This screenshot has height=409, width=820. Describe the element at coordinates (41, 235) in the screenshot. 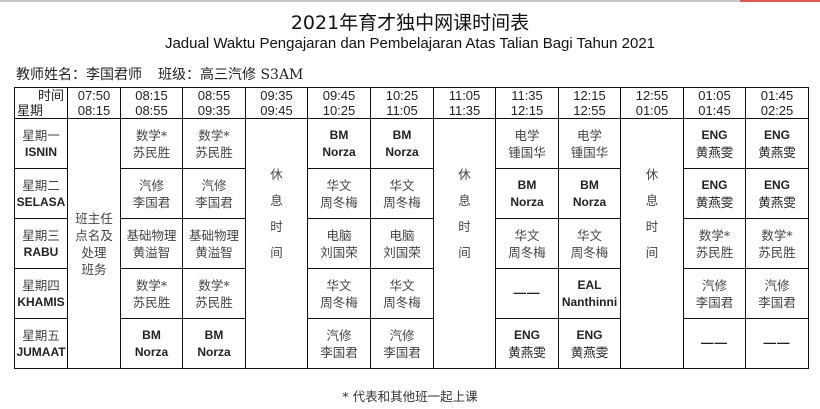

I see `day-name-cn: 星期三` at that location.